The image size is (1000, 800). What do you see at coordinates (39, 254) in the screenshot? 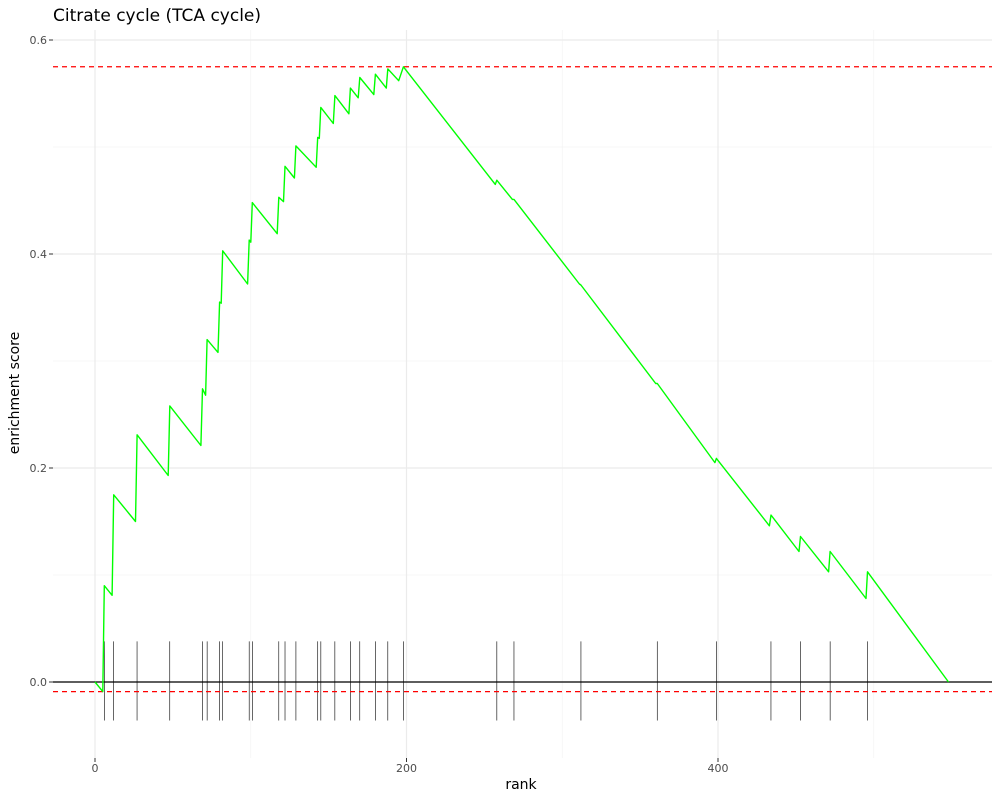
I see `y-tick-label: 0.4` at bounding box center [39, 254].